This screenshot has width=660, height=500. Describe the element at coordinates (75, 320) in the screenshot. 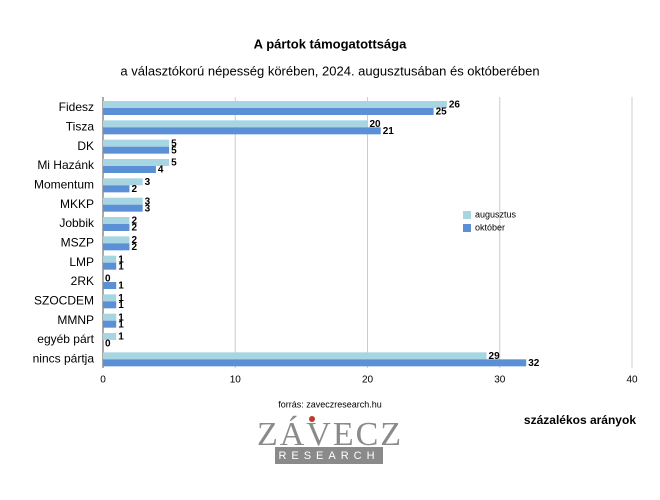

I see `y-tick-label: MMNP` at that location.